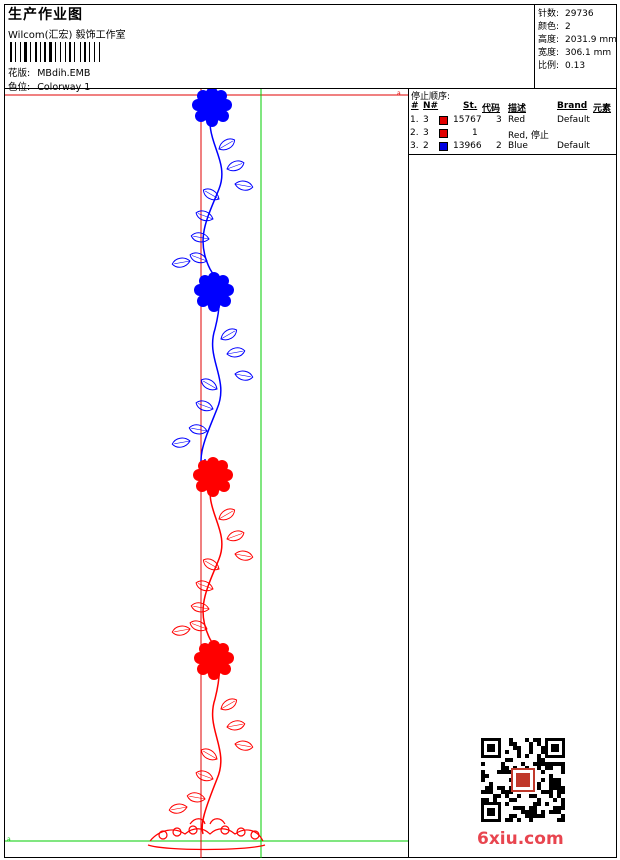 This screenshot has height=860, width=620. I want to click on colorway-value: Colorway 1, so click(63, 87).